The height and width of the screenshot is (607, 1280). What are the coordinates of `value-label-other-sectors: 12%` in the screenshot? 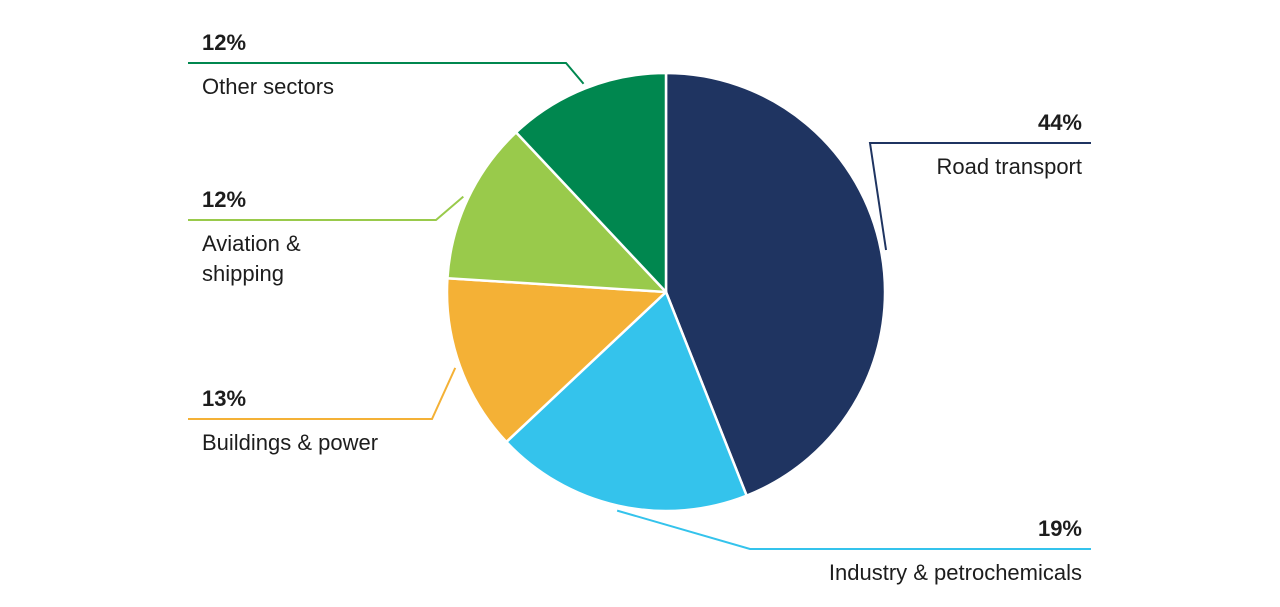 It's located at (224, 42).